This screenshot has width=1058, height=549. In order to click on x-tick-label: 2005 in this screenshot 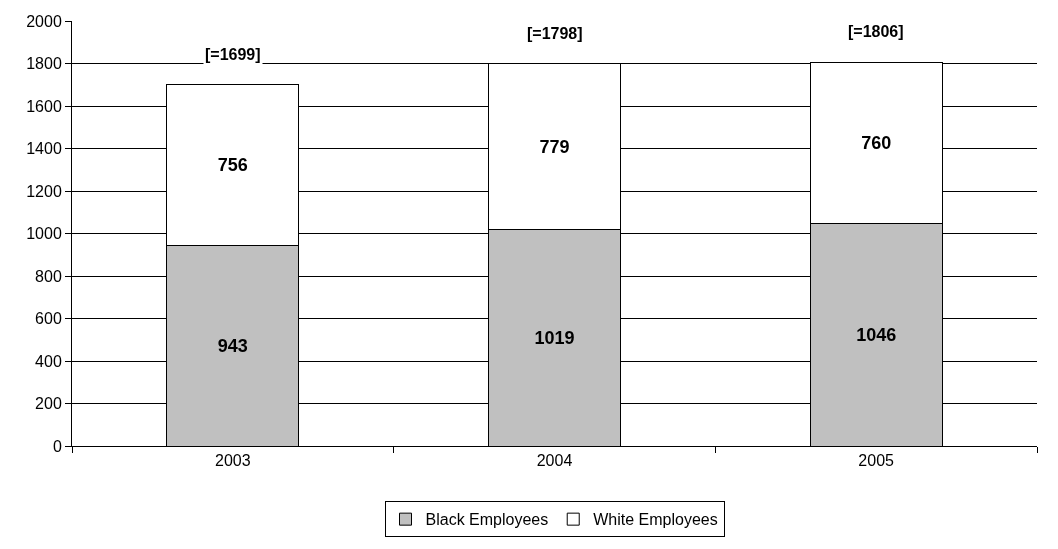, I will do `click(876, 461)`.